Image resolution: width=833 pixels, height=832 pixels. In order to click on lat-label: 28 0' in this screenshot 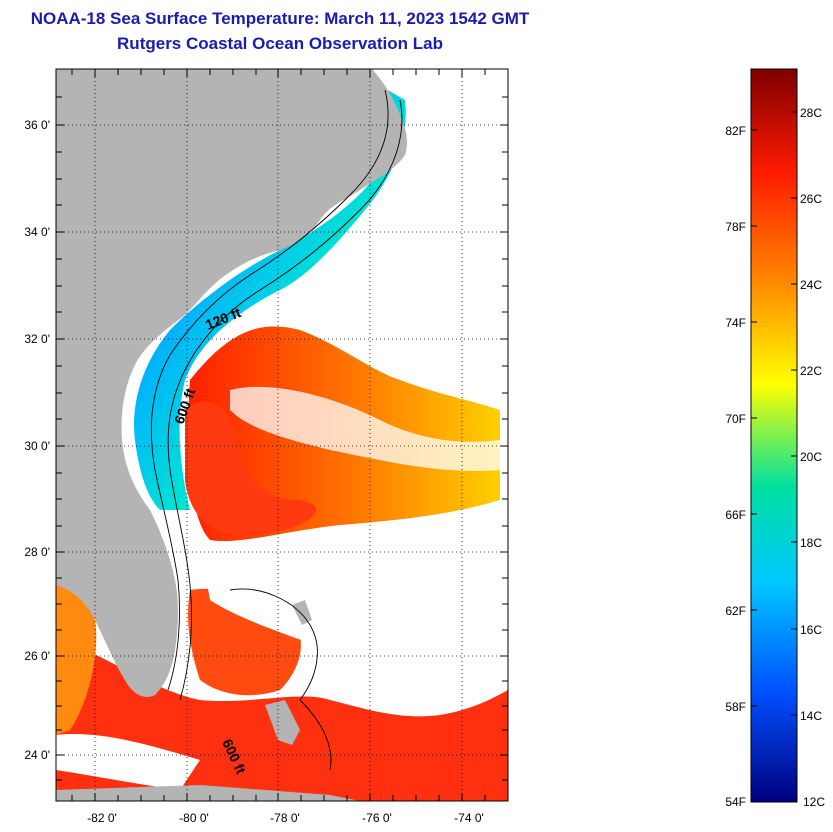, I will do `click(37, 552)`.